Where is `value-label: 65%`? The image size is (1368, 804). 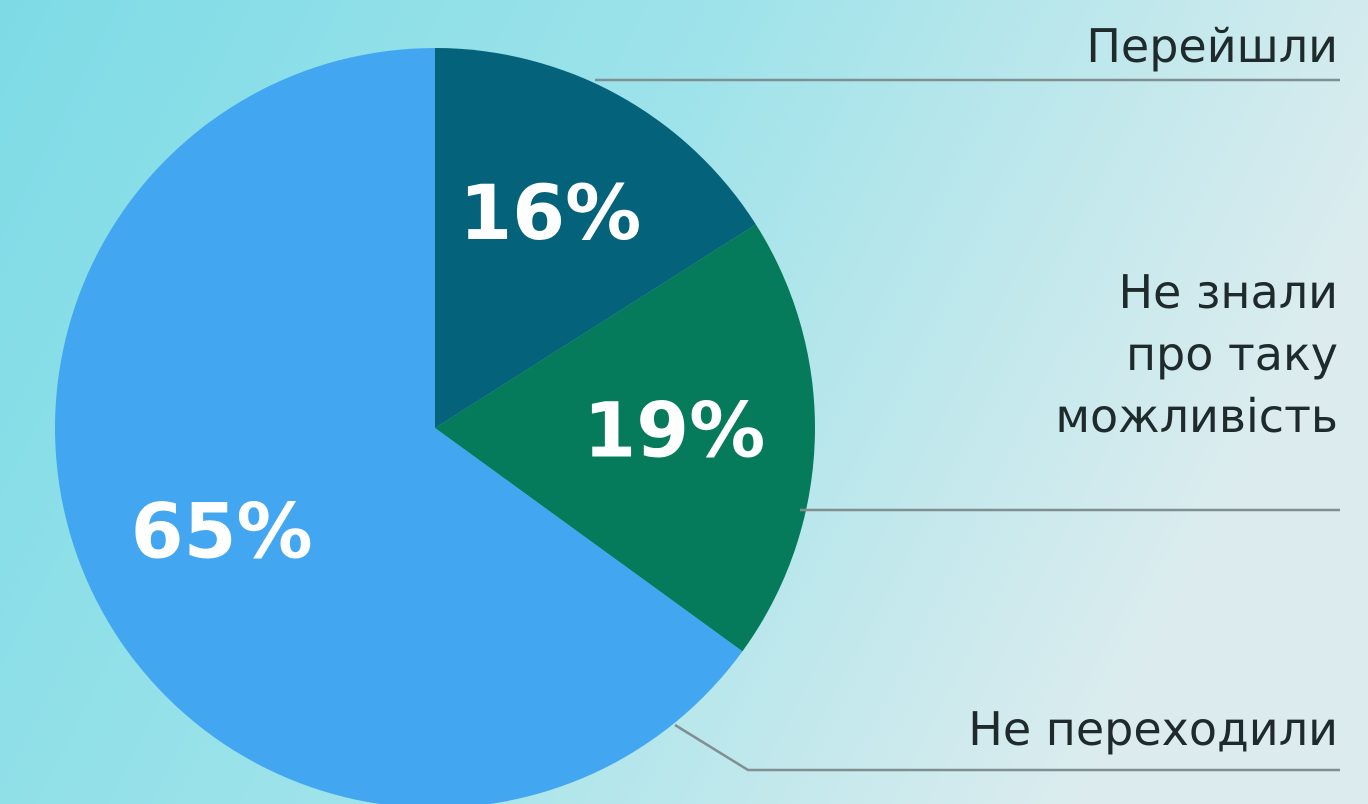
value-label: 65% is located at coordinates (222, 531).